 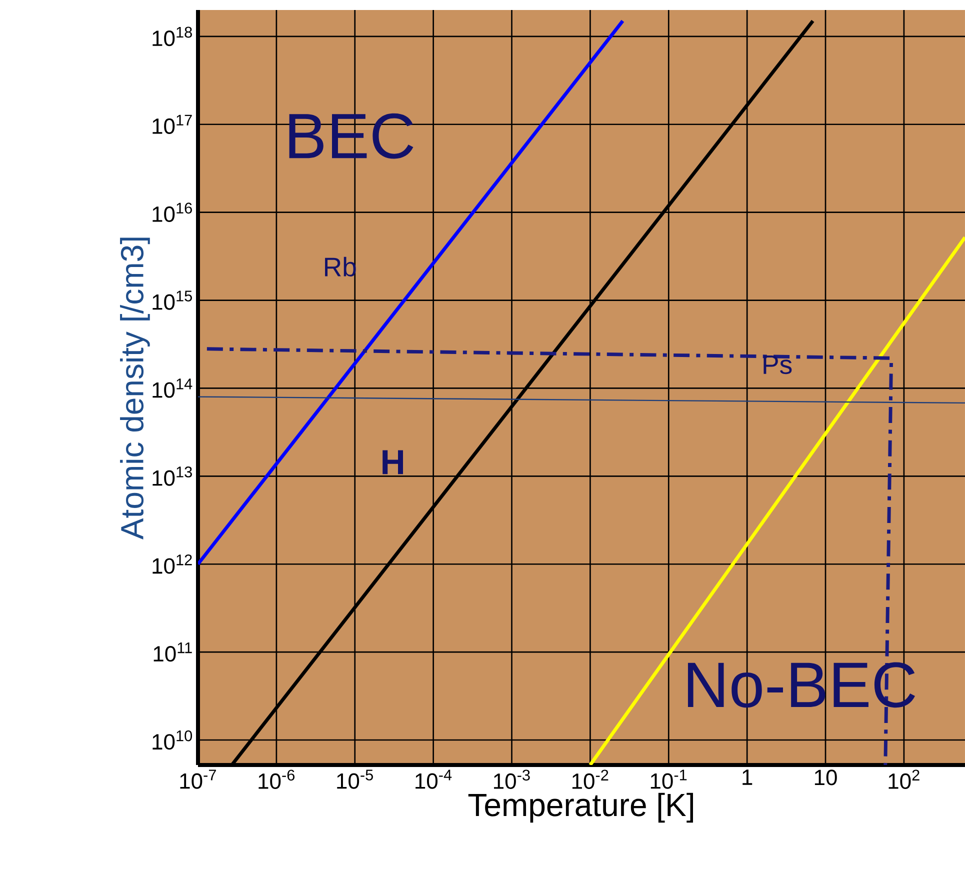 What do you see at coordinates (355, 779) in the screenshot?
I see `x-tick-label: 10$^{-5}$` at bounding box center [355, 779].